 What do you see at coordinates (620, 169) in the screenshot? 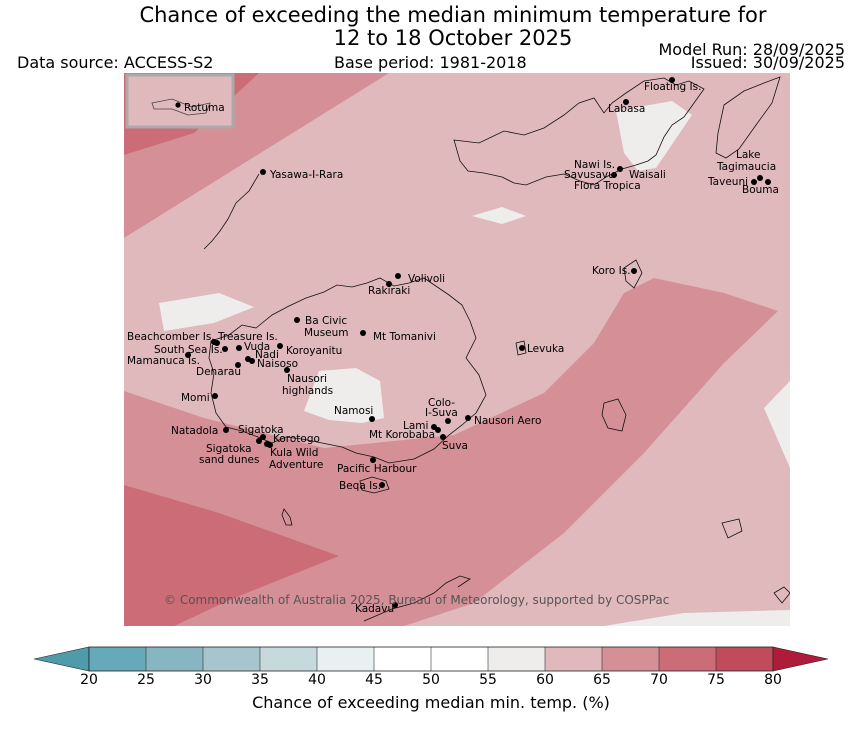
I see `nawi-is-marker` at bounding box center [620, 169].